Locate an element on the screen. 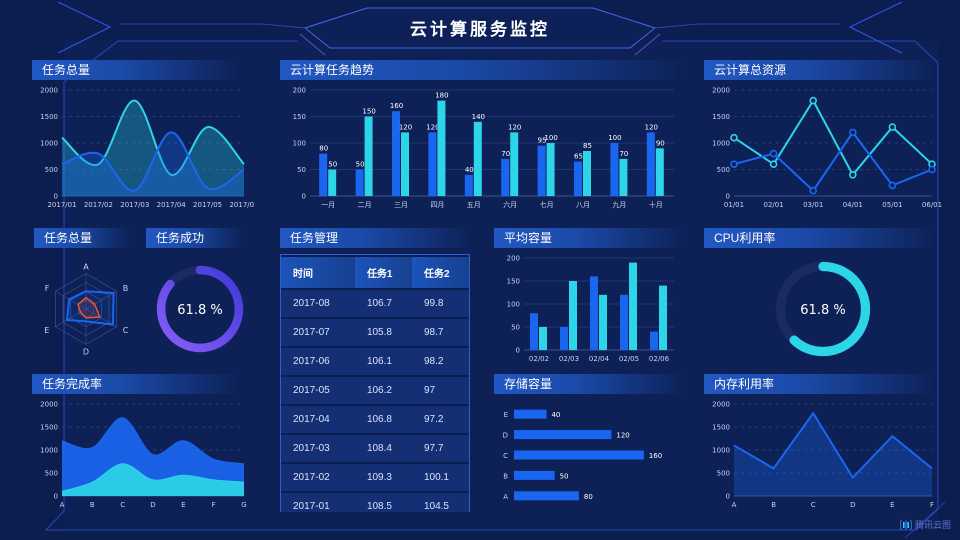 This screenshot has height=540, width=960. svg-text: 一月 is located at coordinates (328, 205).